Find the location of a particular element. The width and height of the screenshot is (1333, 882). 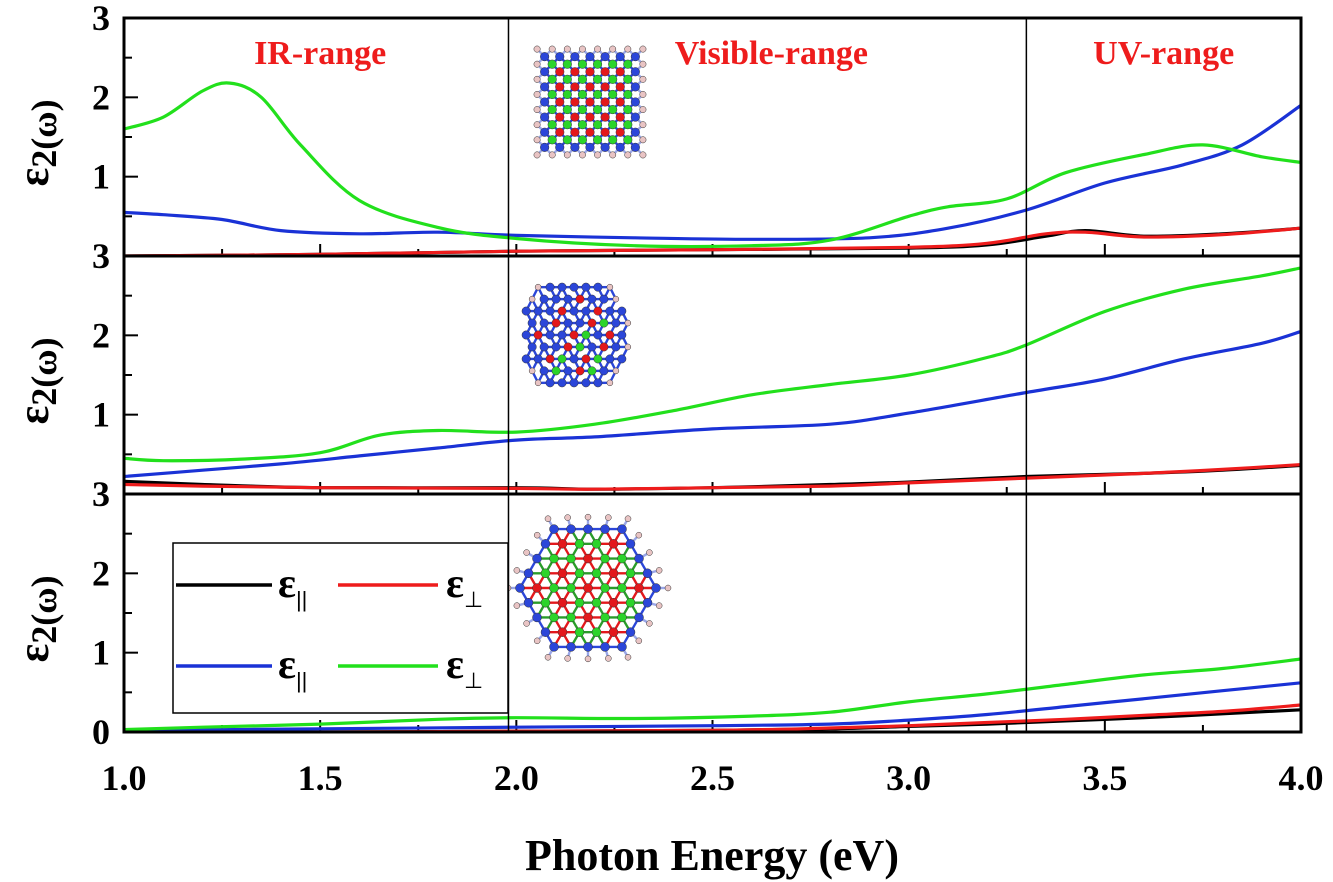

x-tick-label: 2.5 is located at coordinates (712, 778).